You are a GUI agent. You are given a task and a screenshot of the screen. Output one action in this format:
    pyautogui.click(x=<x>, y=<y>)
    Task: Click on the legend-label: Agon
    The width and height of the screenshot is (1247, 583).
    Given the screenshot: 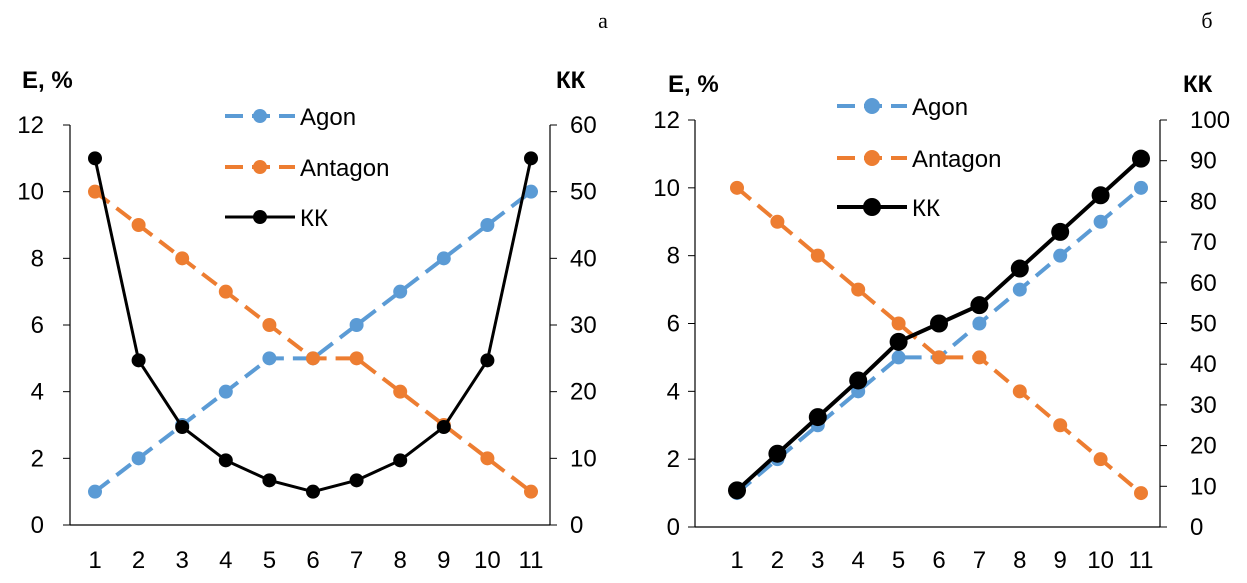 What is the action you would take?
    pyautogui.click(x=328, y=117)
    